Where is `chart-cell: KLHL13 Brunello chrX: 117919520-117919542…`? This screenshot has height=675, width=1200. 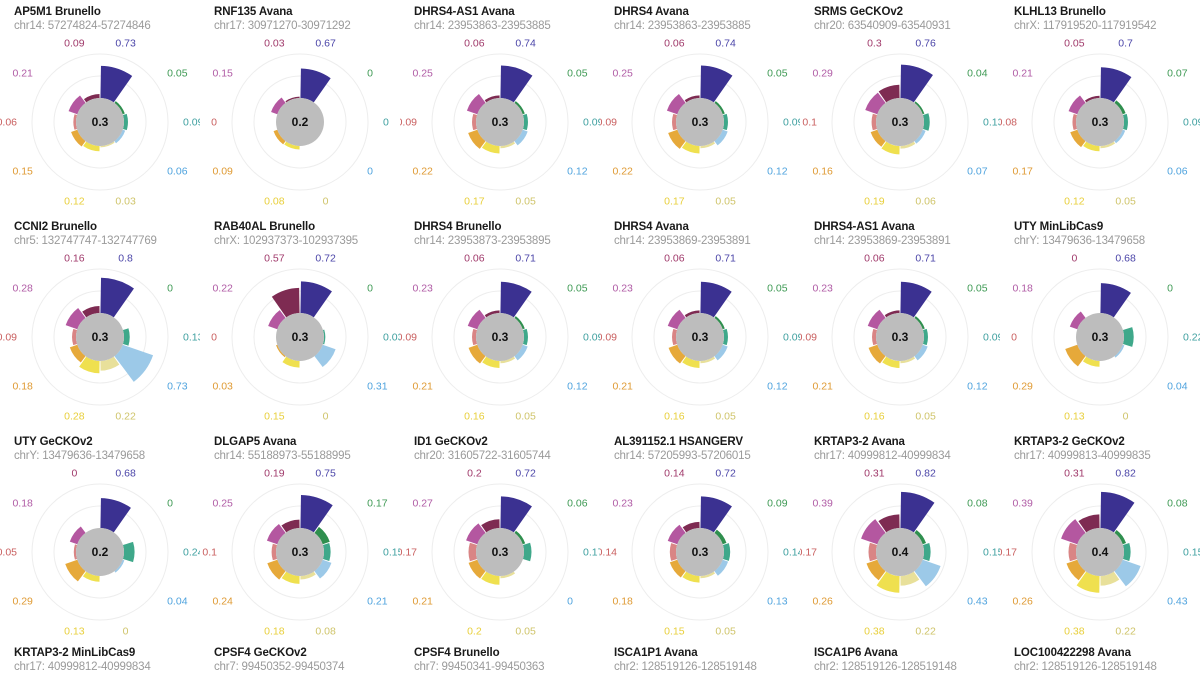 chart-cell: KLHL13 Brunello chrX: 117919520-117919542… is located at coordinates (1100, 107).